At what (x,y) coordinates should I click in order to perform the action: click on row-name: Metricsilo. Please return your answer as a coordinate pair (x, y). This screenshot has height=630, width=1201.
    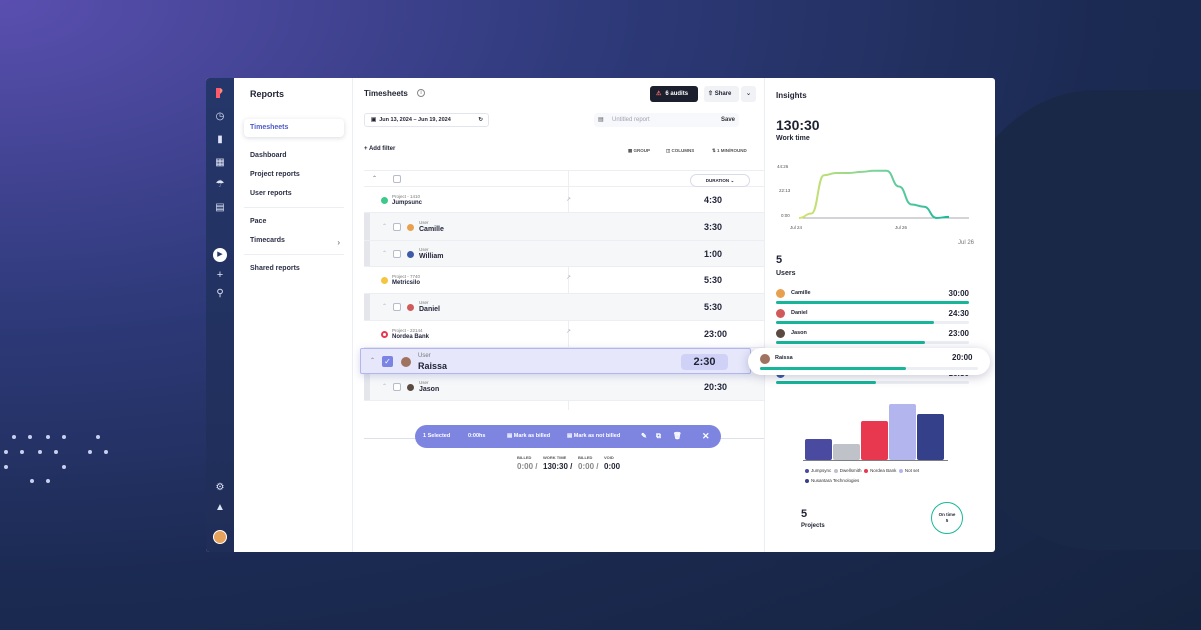
    Looking at the image, I should click on (406, 283).